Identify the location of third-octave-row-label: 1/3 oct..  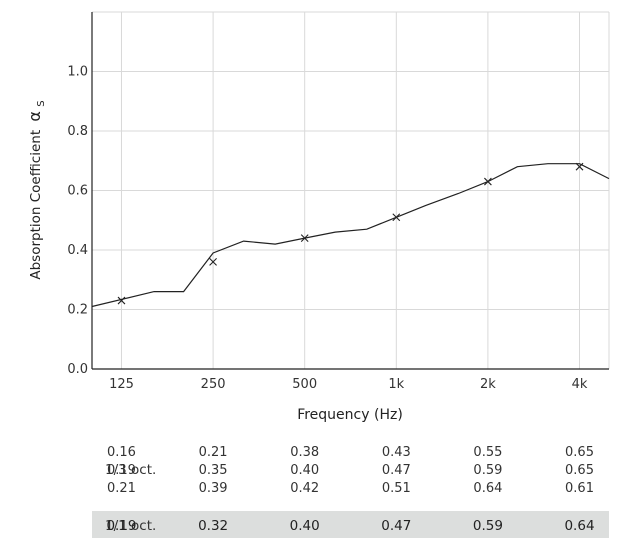
(130, 470).